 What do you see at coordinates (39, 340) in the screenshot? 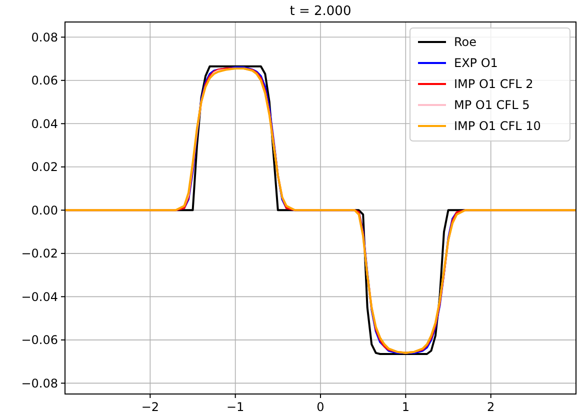
I see `y-tick-label: −0.06` at bounding box center [39, 340].